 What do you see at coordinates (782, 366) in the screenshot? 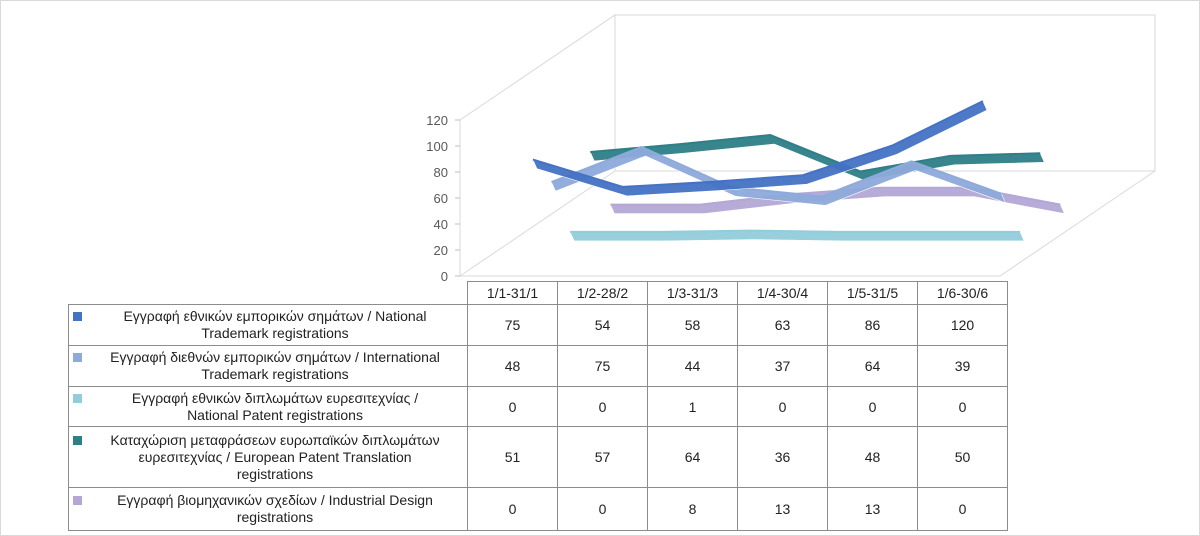
I see `data-label: 37` at bounding box center [782, 366].